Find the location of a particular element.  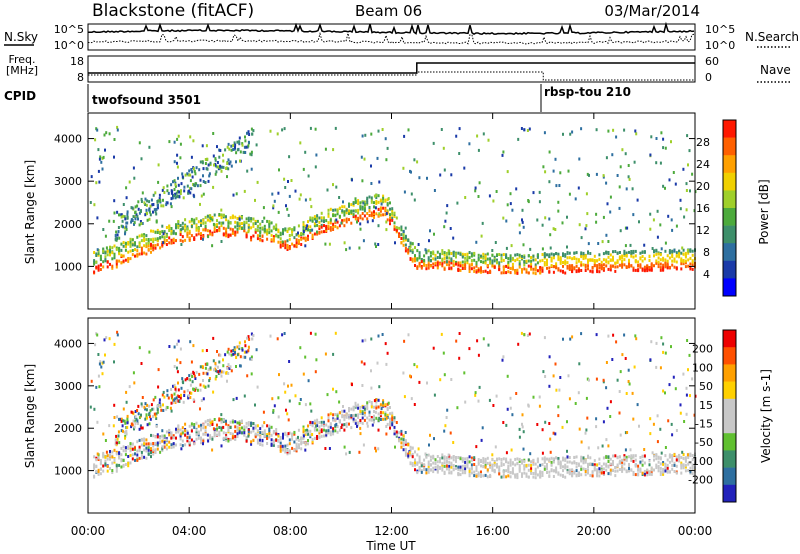

noise-left-tick-top: 10^5 is located at coordinates (69, 29).